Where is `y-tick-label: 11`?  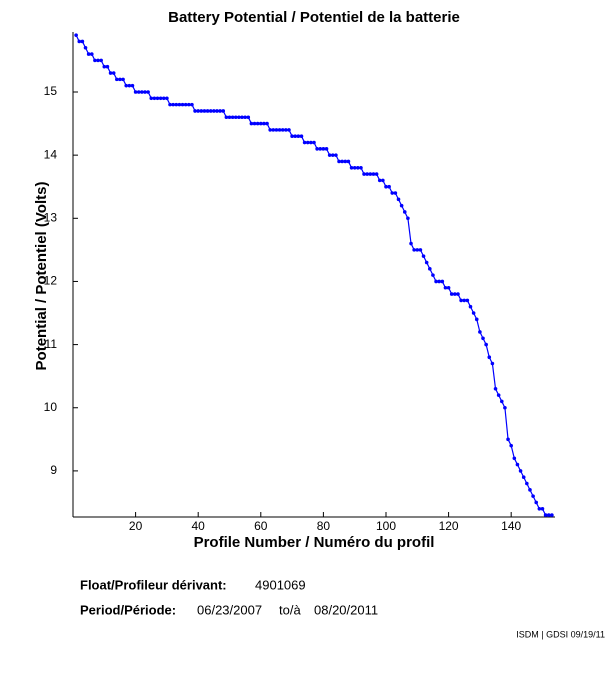 y-tick-label: 11 is located at coordinates (51, 344).